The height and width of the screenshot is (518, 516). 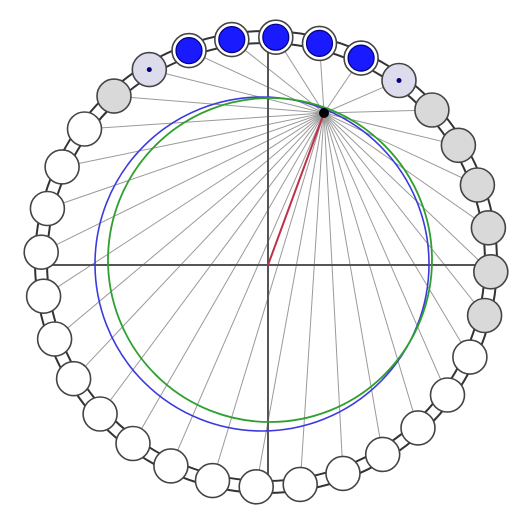 What do you see at coordinates (296, 189) in the screenshot?
I see `highlight-segment` at bounding box center [296, 189].